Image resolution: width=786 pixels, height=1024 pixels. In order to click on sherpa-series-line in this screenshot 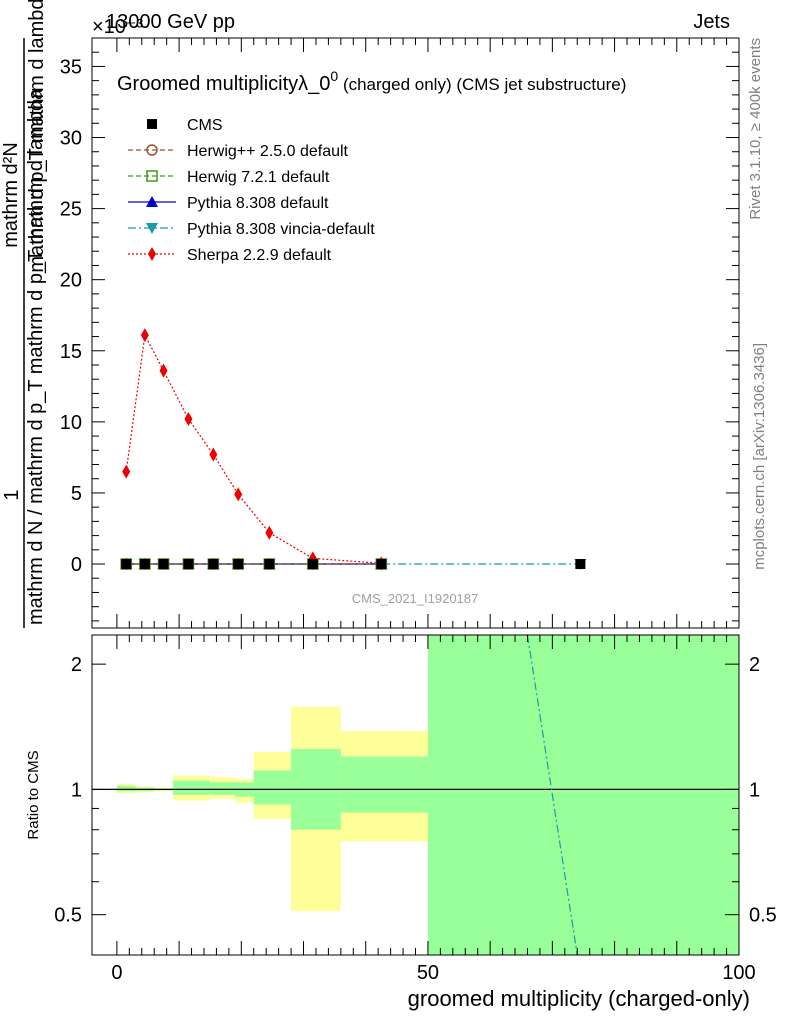, I will do `click(253, 448)`.